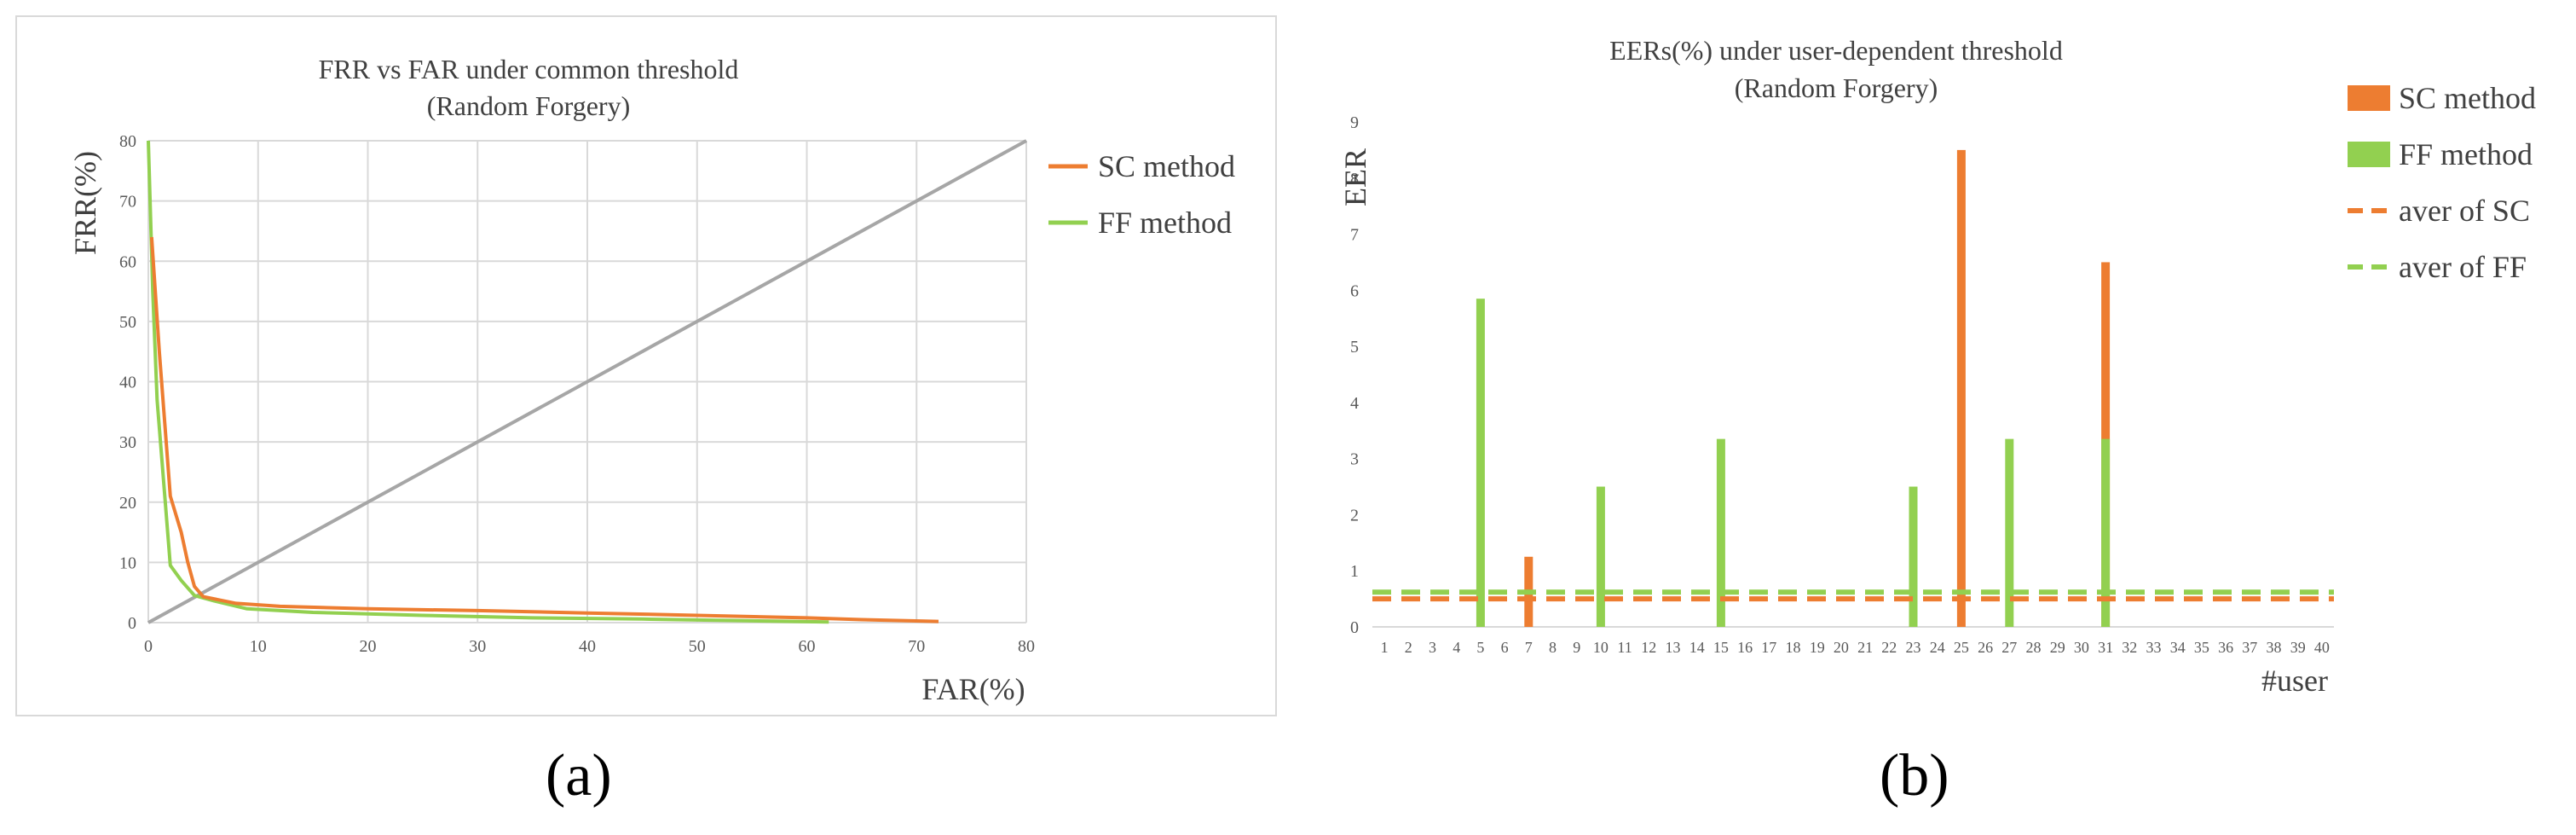 The height and width of the screenshot is (835, 2576). Describe the element at coordinates (1480, 647) in the screenshot. I see `chart-b-x-tick-label: 5` at that location.